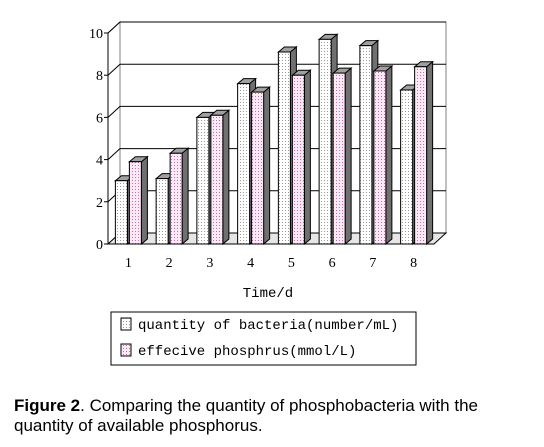 This screenshot has height=447, width=544. Describe the element at coordinates (96, 34) in the screenshot. I see `y-tick-label: 10` at that location.